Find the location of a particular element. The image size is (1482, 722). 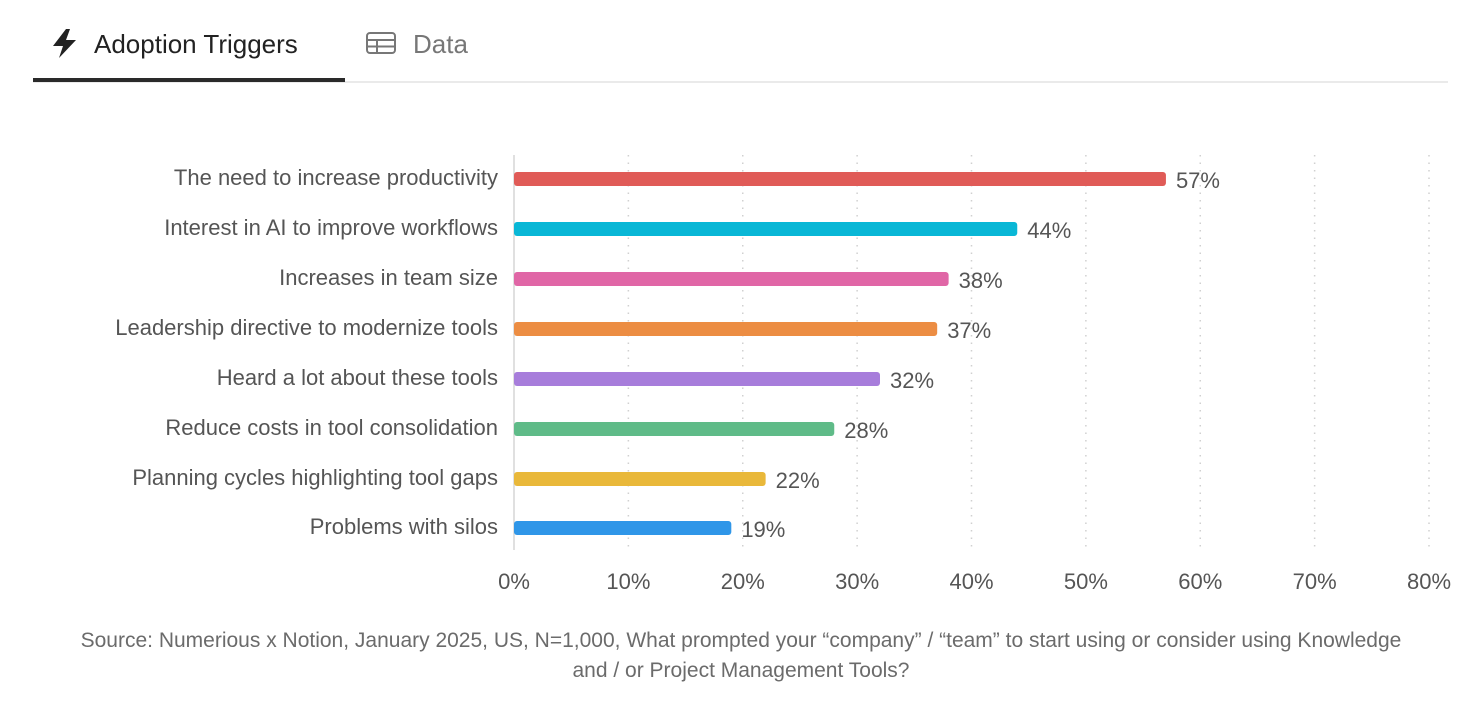

category-label: The need to increase productivity is located at coordinates (336, 177).